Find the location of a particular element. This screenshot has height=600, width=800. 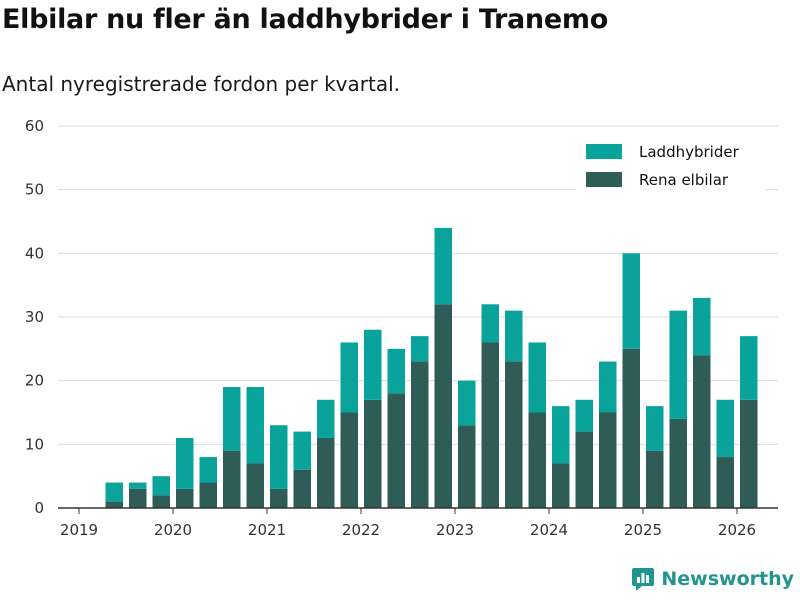

x-tick-label: 2022 is located at coordinates (361, 530).